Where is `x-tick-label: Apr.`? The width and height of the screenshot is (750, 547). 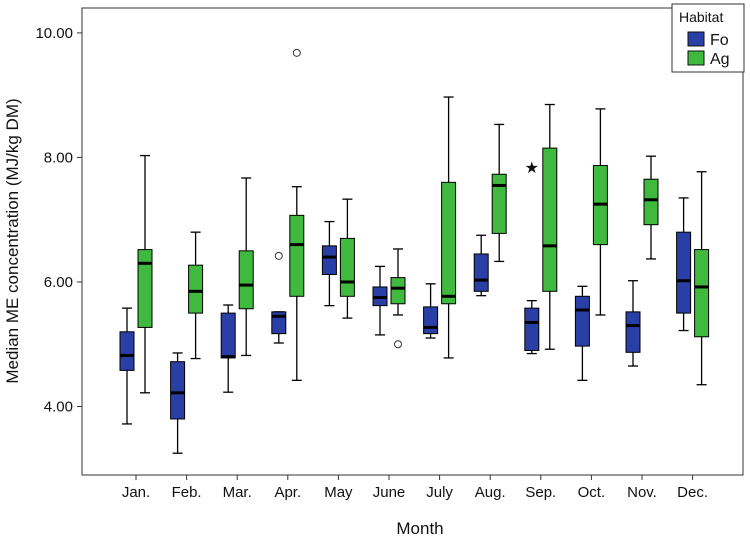
x-tick-label: Apr. is located at coordinates (287, 492).